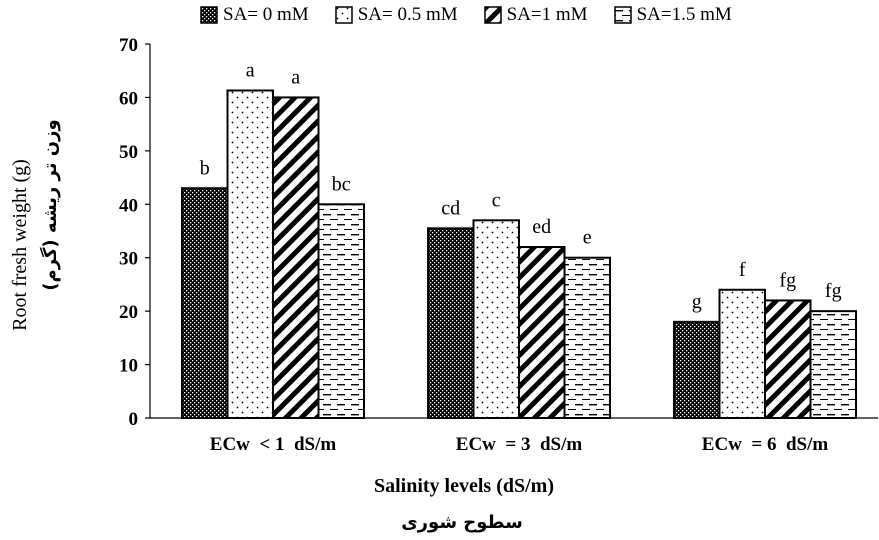  Describe the element at coordinates (697, 302) in the screenshot. I see `bar-letter: g` at that location.